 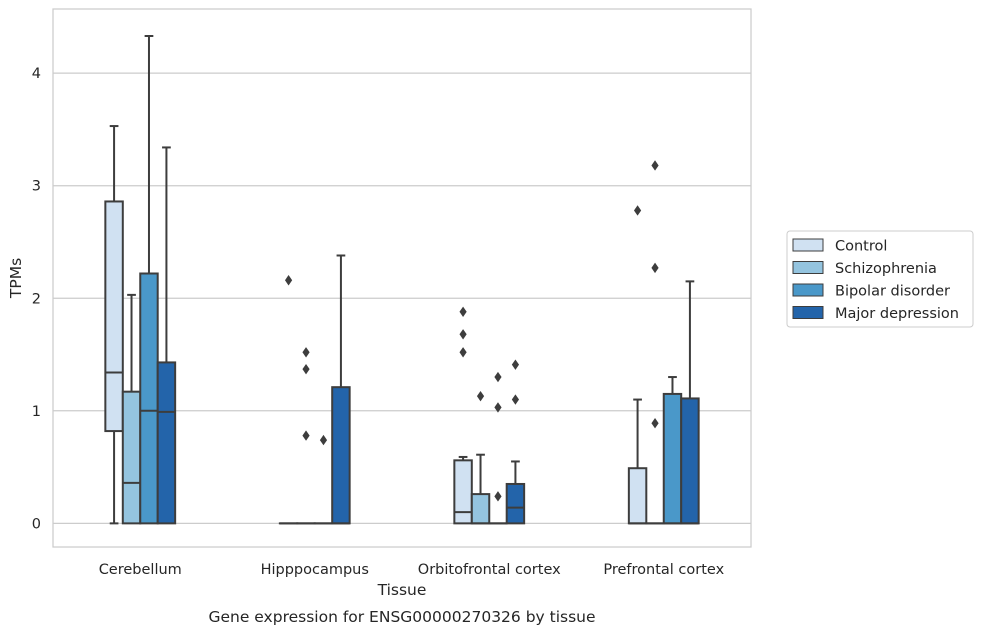 I want to click on y-tick-label: 2, so click(x=36, y=299).